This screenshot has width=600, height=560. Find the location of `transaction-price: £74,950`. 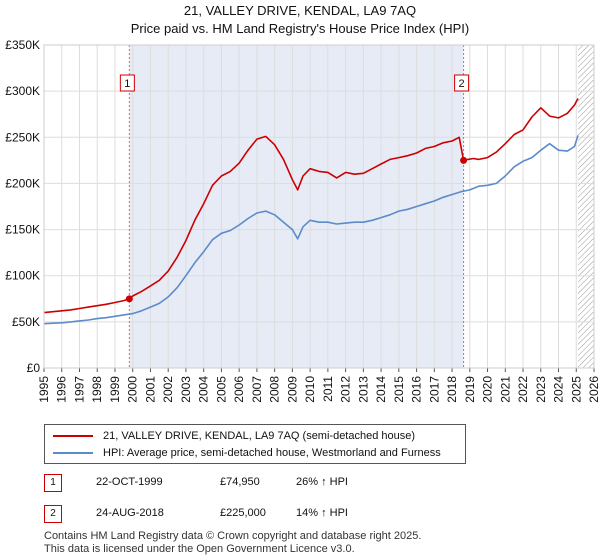

transaction-price: £74,950 is located at coordinates (240, 482).